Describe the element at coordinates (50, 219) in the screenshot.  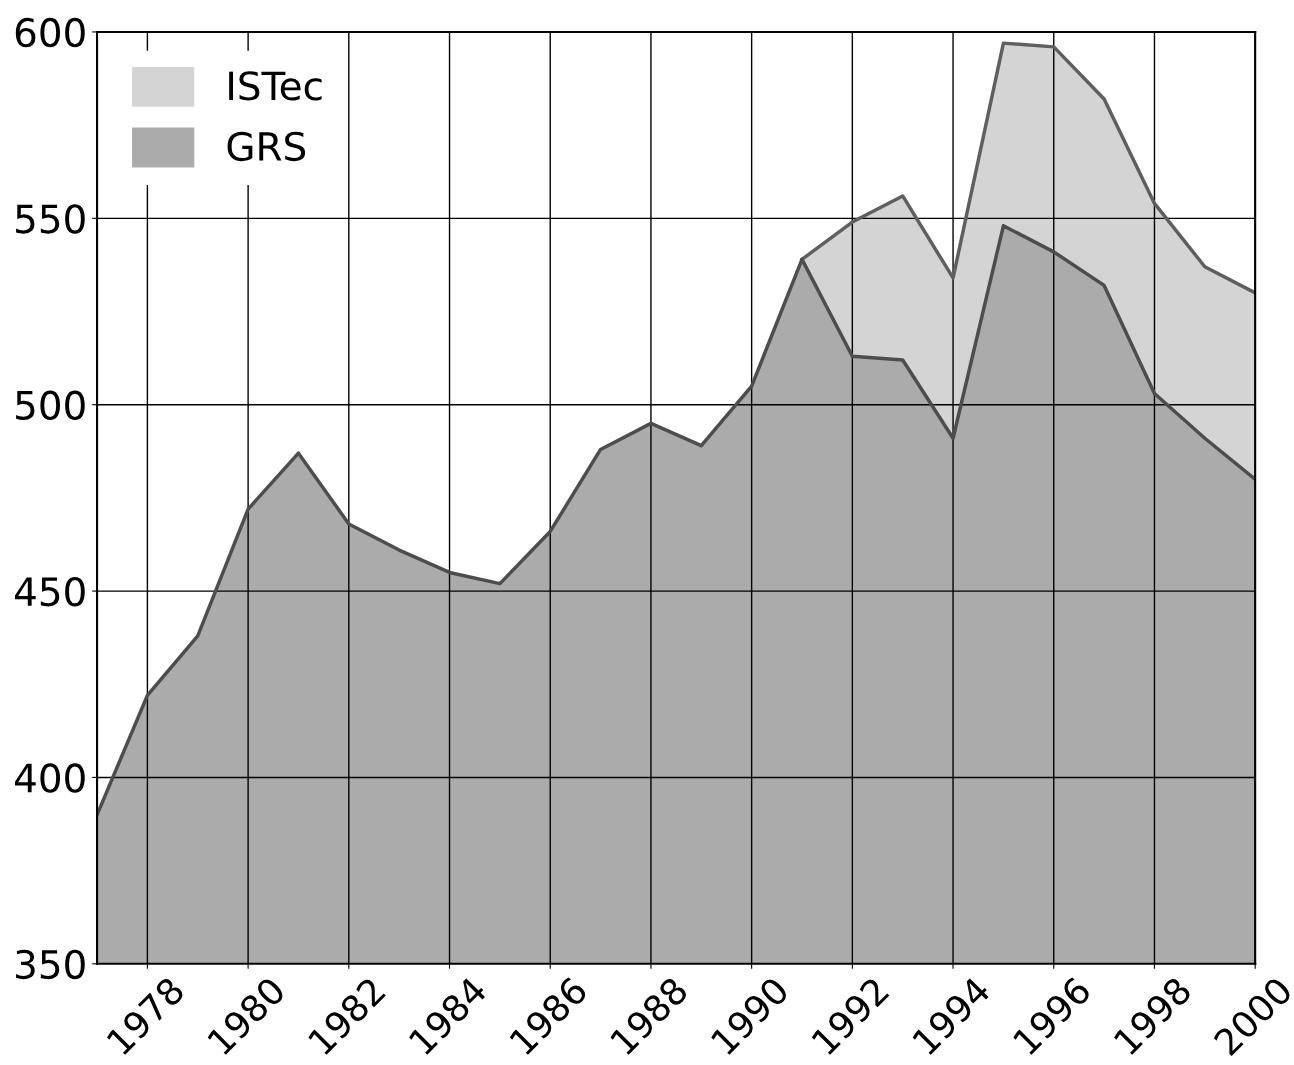
I see `y-tick-label: 550` at that location.